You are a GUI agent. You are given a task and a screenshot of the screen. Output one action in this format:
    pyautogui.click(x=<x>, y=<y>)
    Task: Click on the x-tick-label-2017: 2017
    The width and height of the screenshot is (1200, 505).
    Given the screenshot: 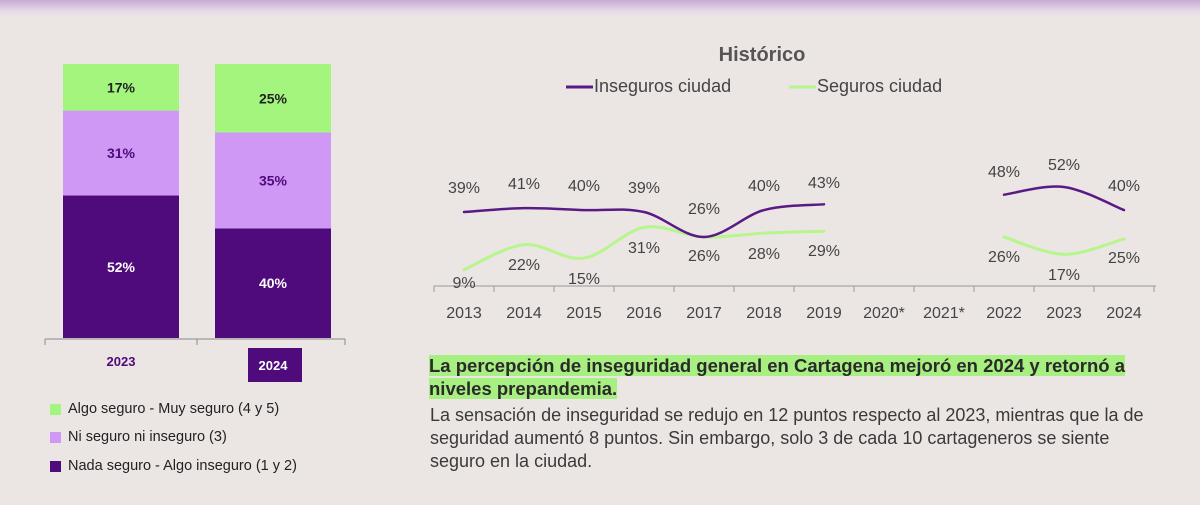 What is the action you would take?
    pyautogui.click(x=704, y=313)
    